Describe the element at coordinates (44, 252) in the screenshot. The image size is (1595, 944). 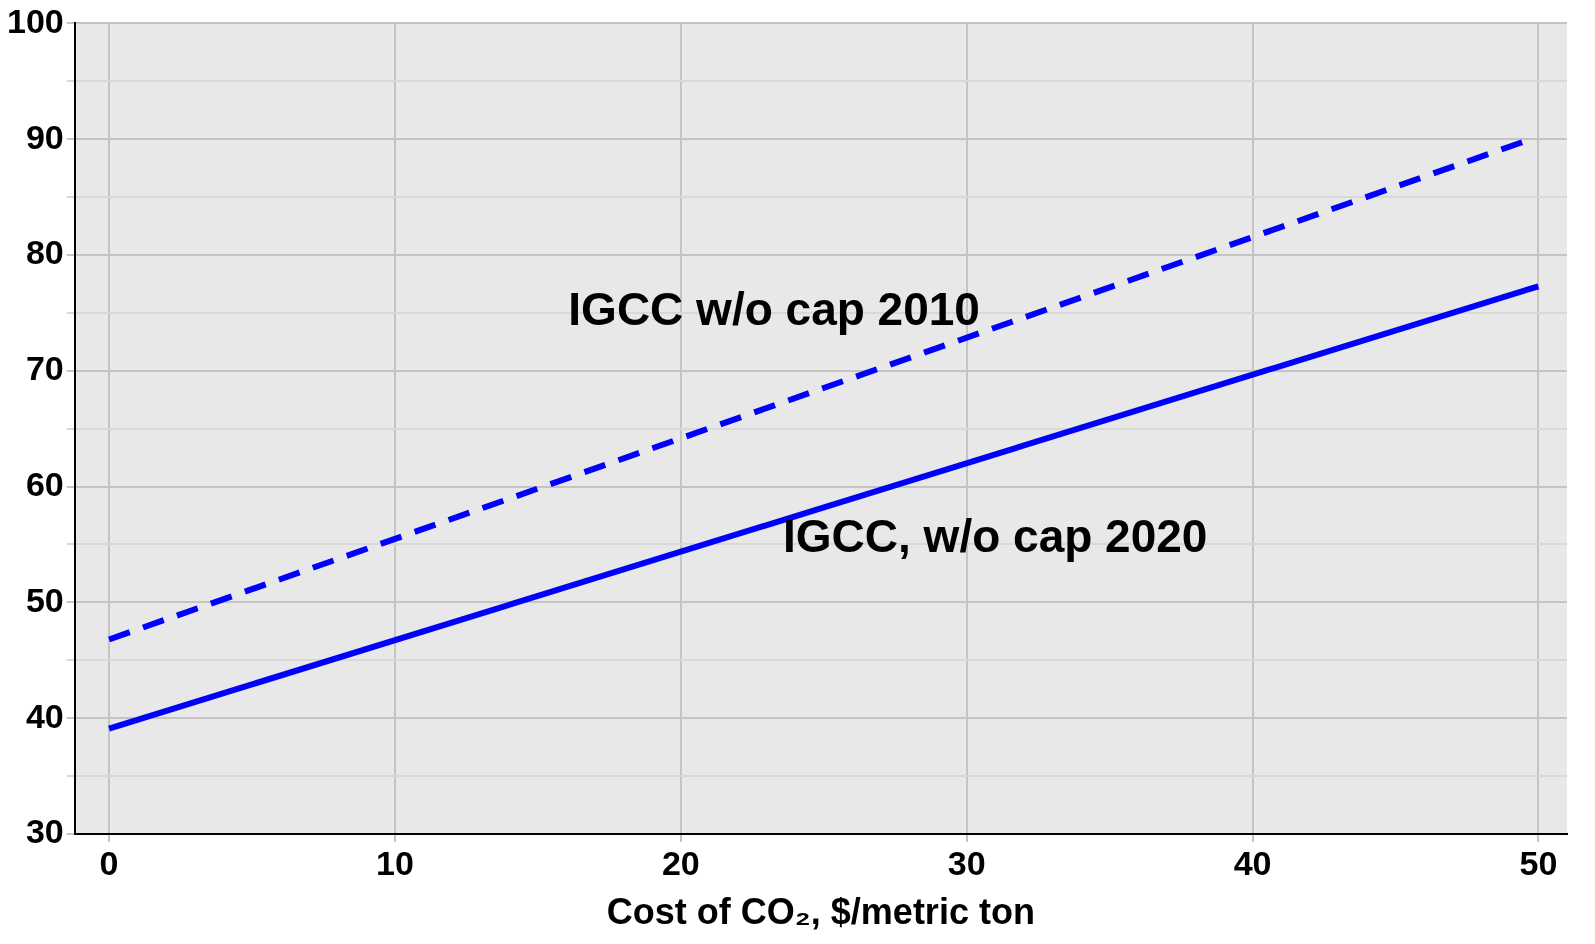
I see `y-tick-label: 80` at that location.